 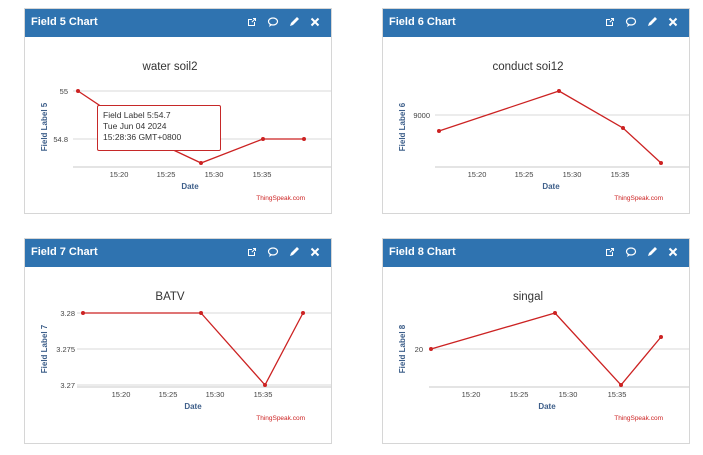 What do you see at coordinates (44, 348) in the screenshot?
I see `y-axis-label: Field Label 7` at bounding box center [44, 348].